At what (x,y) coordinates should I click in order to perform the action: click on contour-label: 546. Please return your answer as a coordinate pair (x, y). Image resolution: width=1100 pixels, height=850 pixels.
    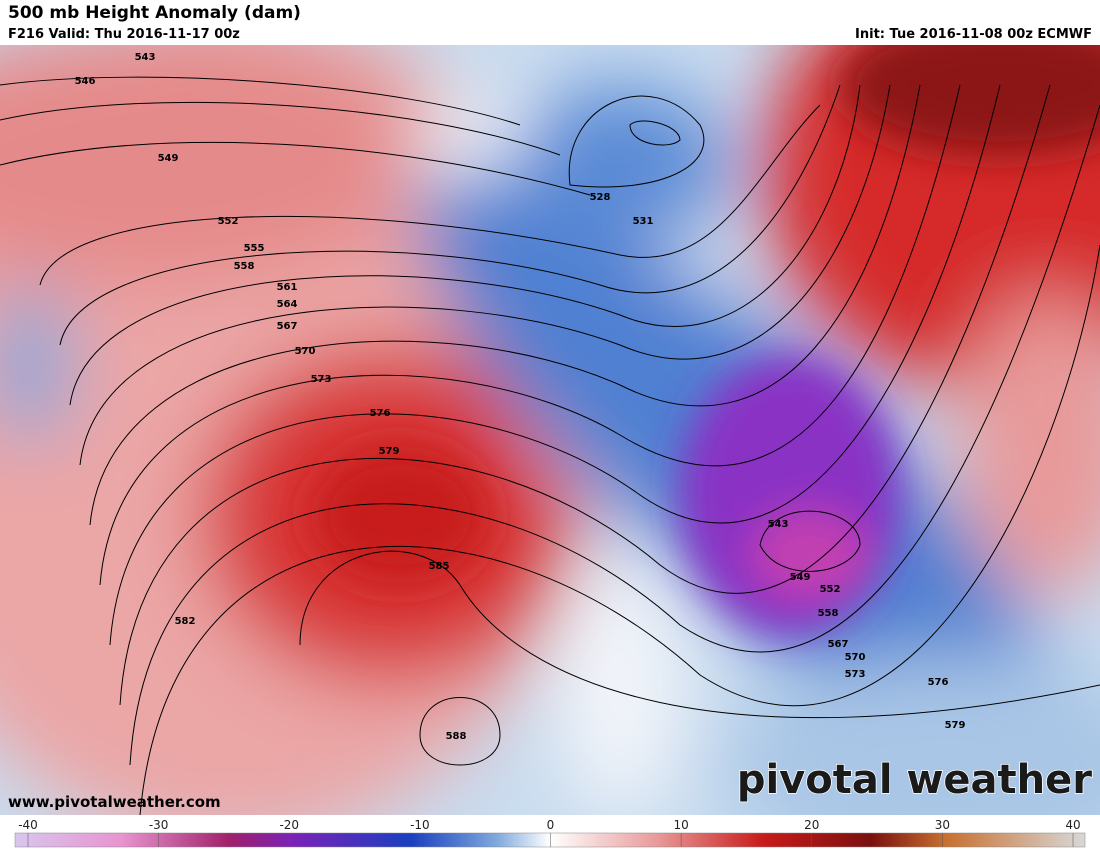
    Looking at the image, I should click on (85, 81).